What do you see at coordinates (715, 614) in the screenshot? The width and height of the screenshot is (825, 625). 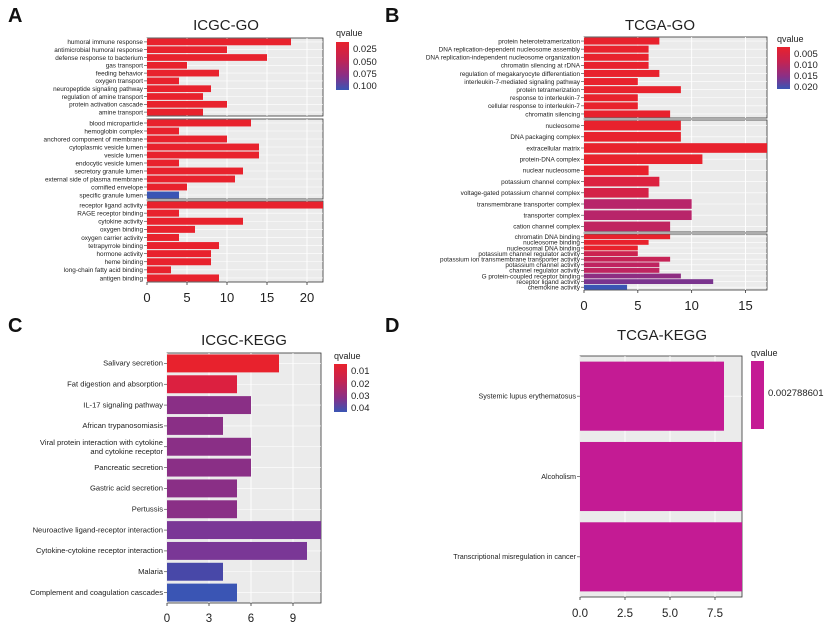 I see `panel-d-x-tick-label: 7.5` at bounding box center [715, 614].